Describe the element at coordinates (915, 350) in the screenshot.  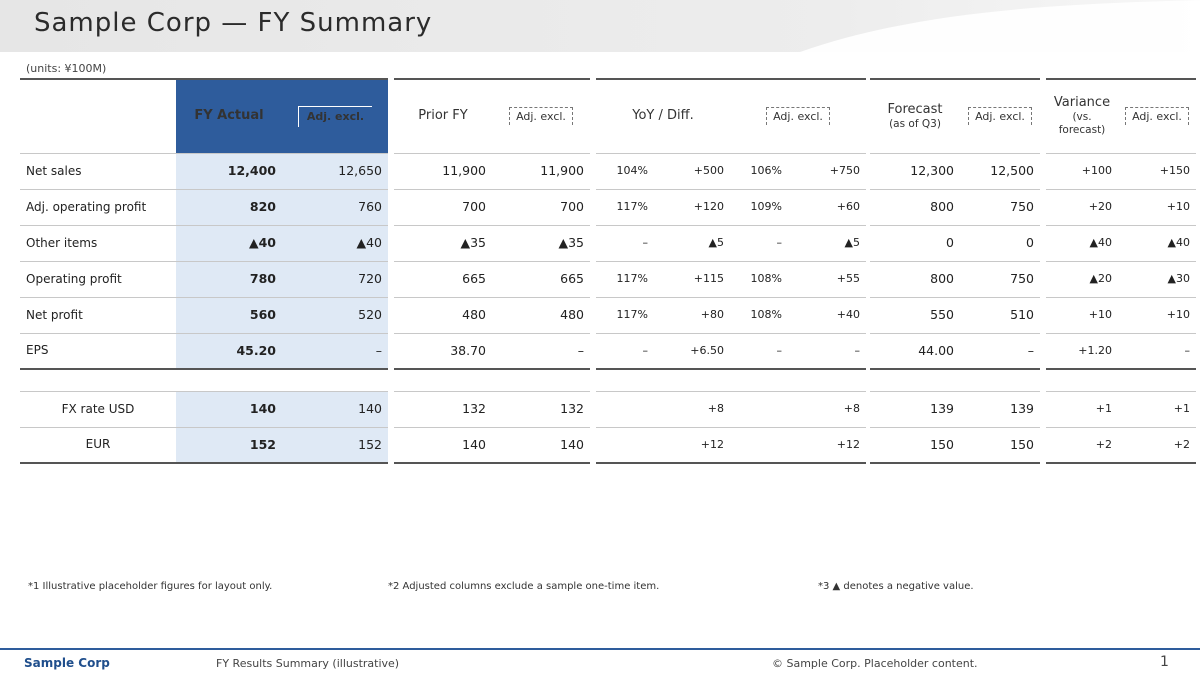
I see `forecast-value: 44.00` at that location.